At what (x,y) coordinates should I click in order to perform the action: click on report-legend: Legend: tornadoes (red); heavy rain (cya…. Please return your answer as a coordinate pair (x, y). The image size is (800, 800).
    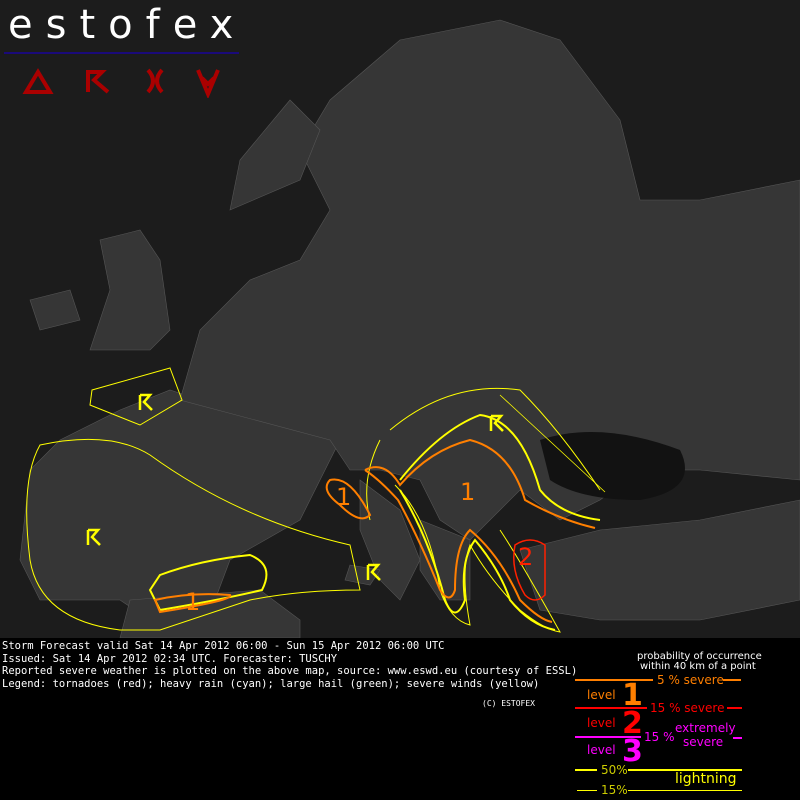
    Looking at the image, I should click on (271, 683).